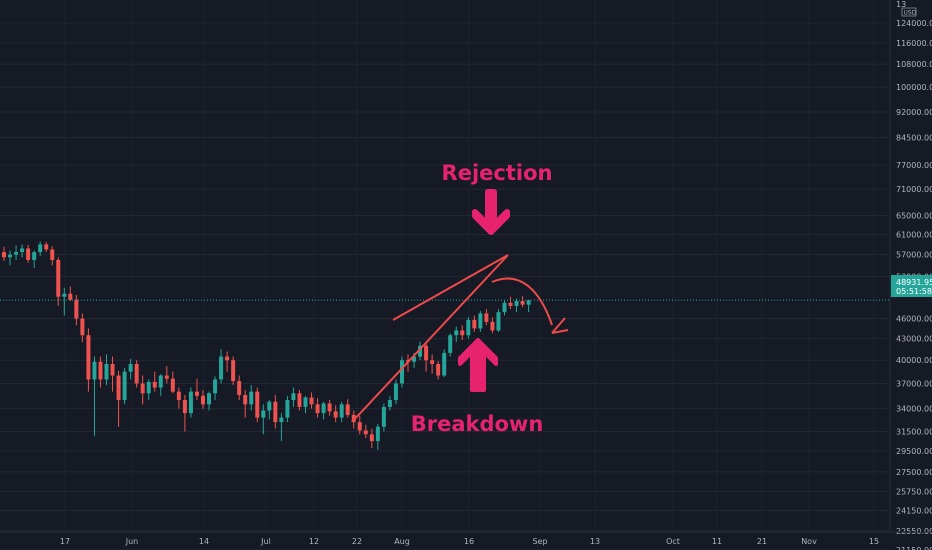 Image resolution: width=932 pixels, height=550 pixels. What do you see at coordinates (901, 4) in the screenshot?
I see `price-axis-top-partial-label: 13` at bounding box center [901, 4].